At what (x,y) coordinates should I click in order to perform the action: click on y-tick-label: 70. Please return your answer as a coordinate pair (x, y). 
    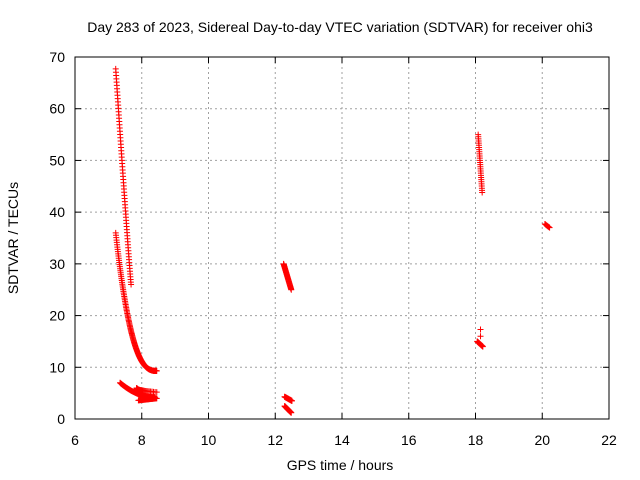
    Looking at the image, I should click on (57, 57).